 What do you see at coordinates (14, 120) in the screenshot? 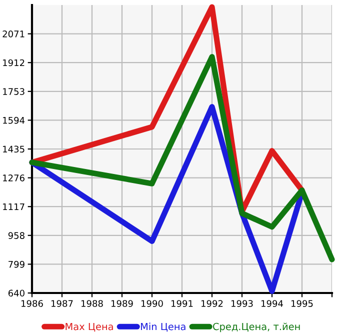
I see `y-tick-label: 1594` at bounding box center [14, 120].